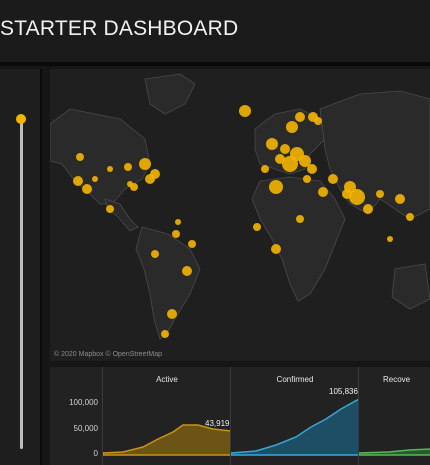 This screenshot has height=465, width=430. Describe the element at coordinates (343, 391) in the screenshot. I see `confirmed-last-value: 105,836` at that location.